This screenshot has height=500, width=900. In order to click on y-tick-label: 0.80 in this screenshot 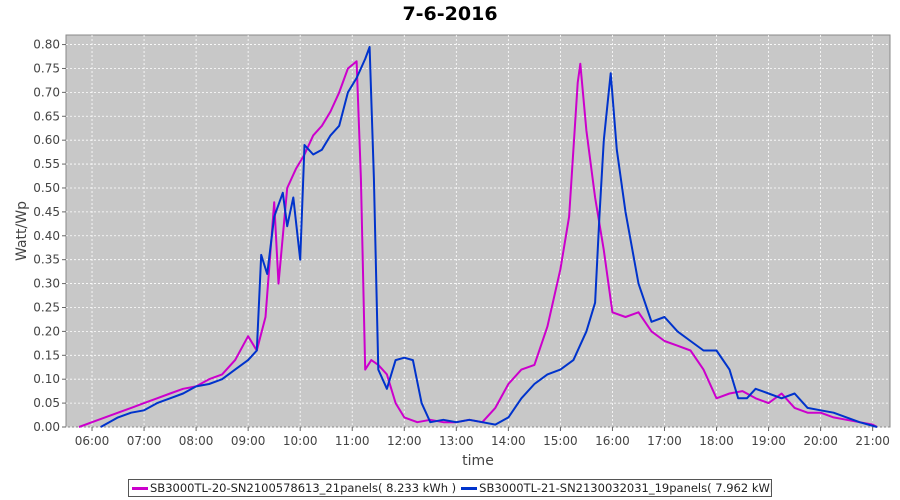, I will do `click(46, 45)`.